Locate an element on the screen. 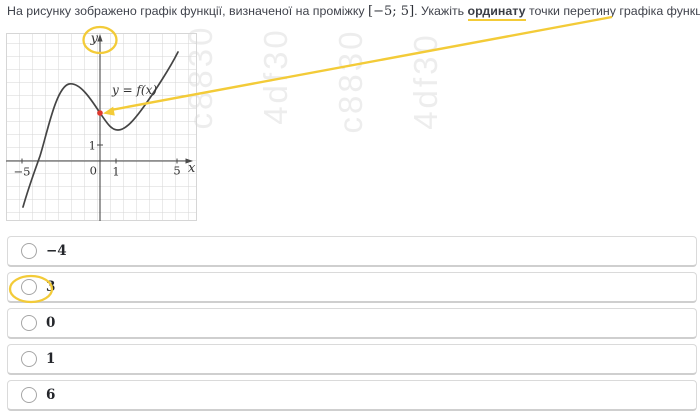 This screenshot has height=416, width=700. tick-label-5: 5 is located at coordinates (176, 171).